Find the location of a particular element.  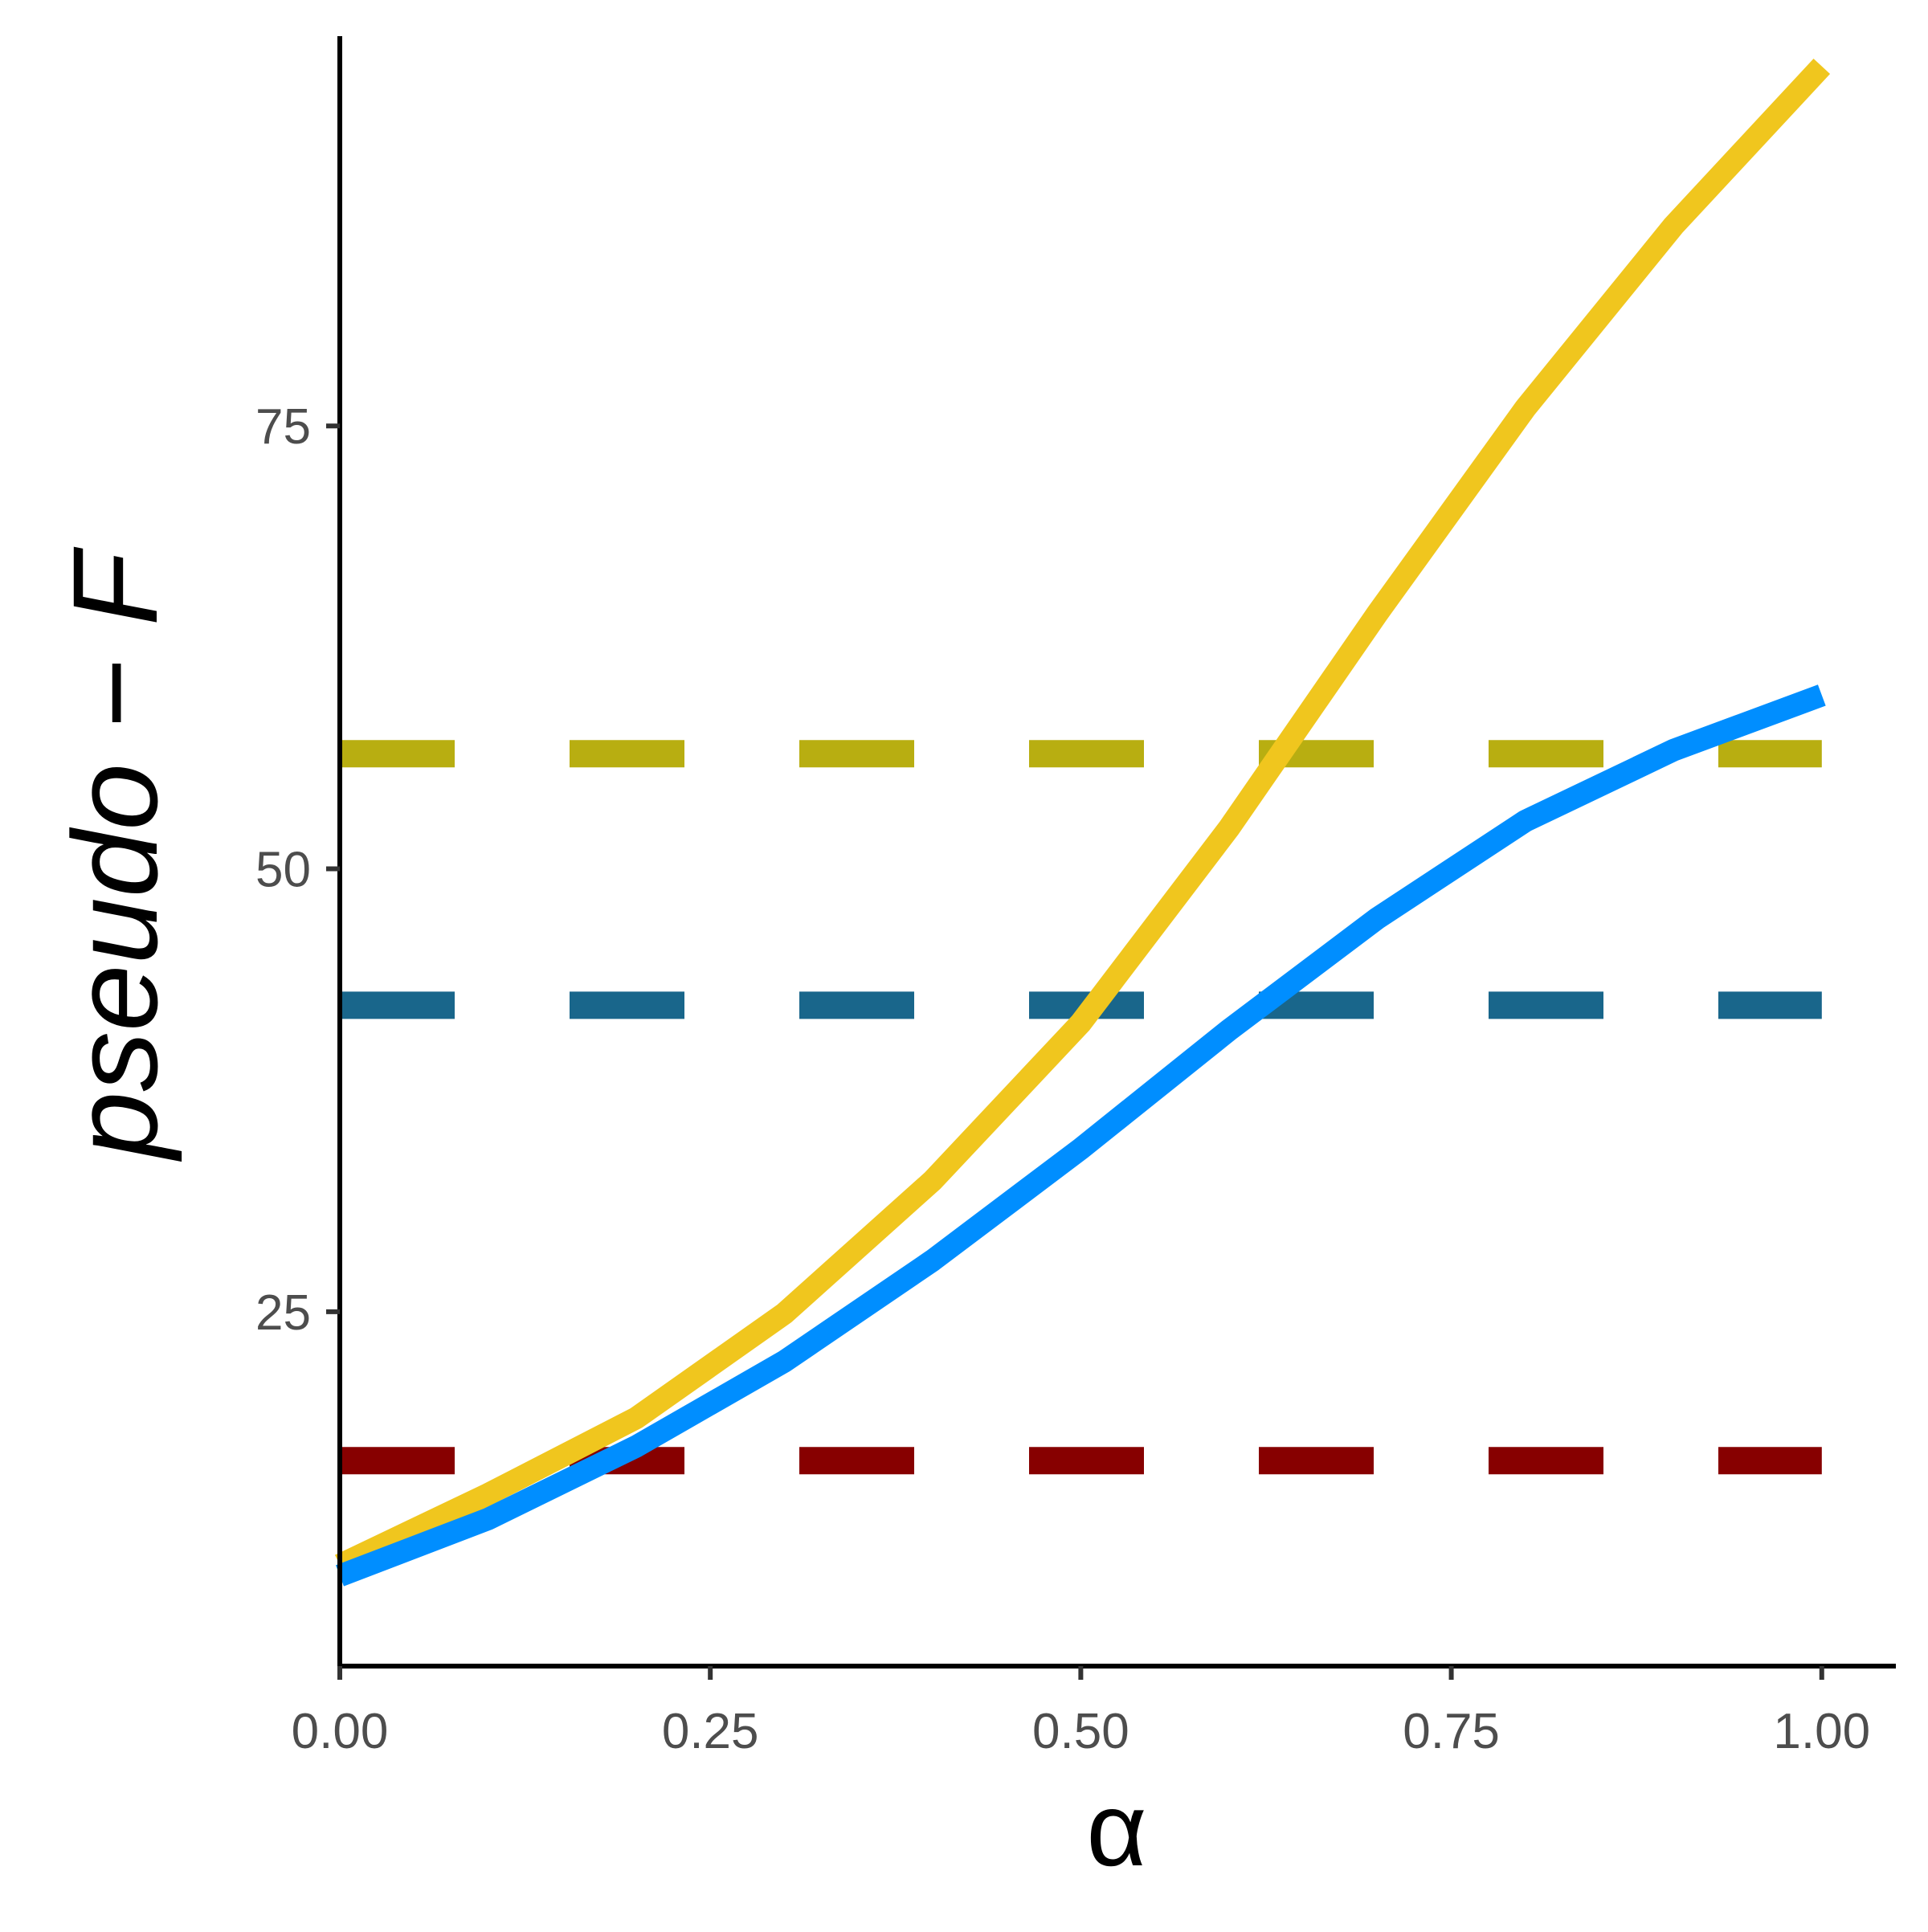

x-tick-label: 0.00 is located at coordinates (340, 1731).